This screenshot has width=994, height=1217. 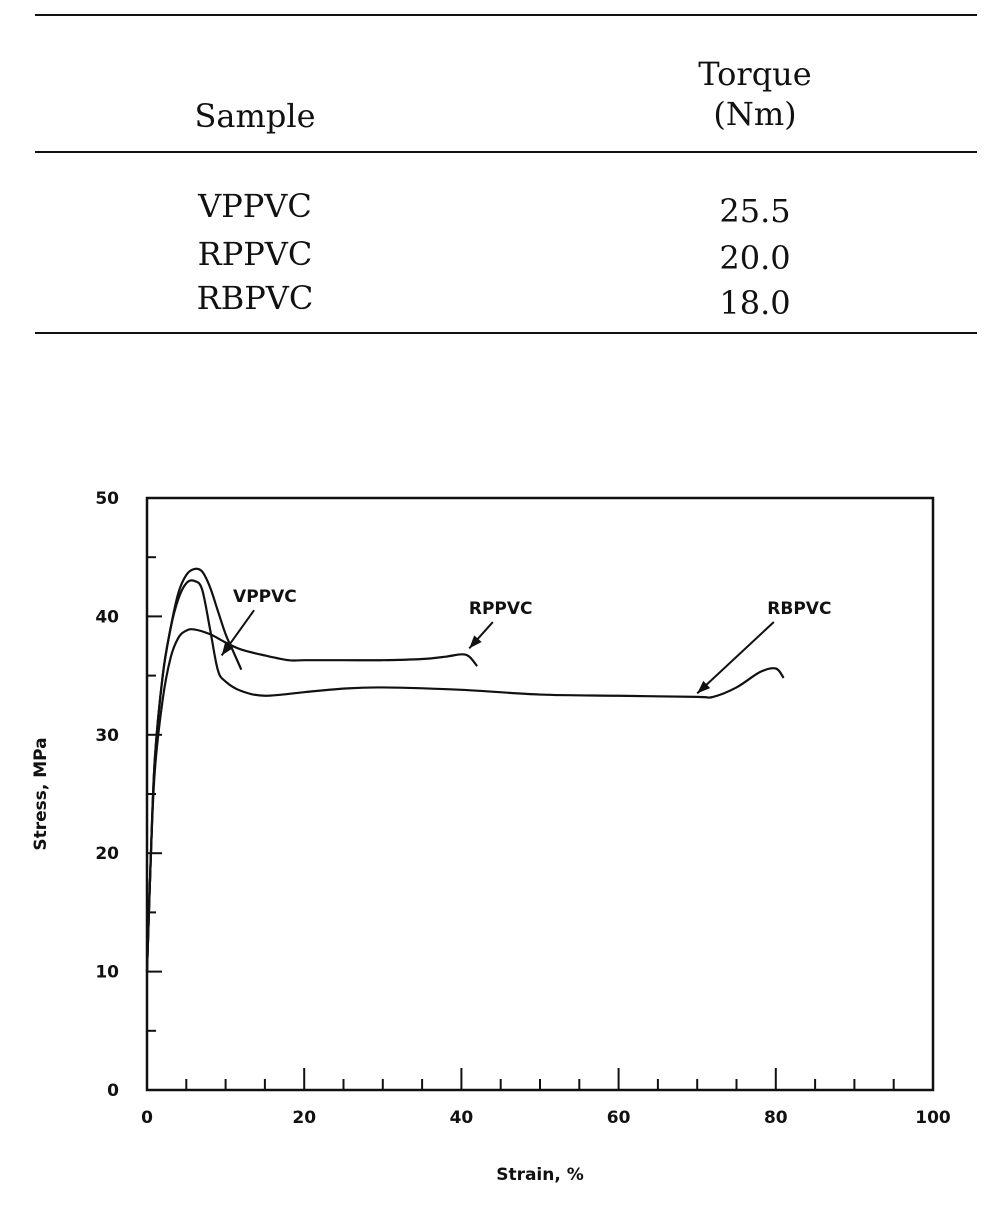 What do you see at coordinates (107, 854) in the screenshot?
I see `y-tick-label: 20` at bounding box center [107, 854].